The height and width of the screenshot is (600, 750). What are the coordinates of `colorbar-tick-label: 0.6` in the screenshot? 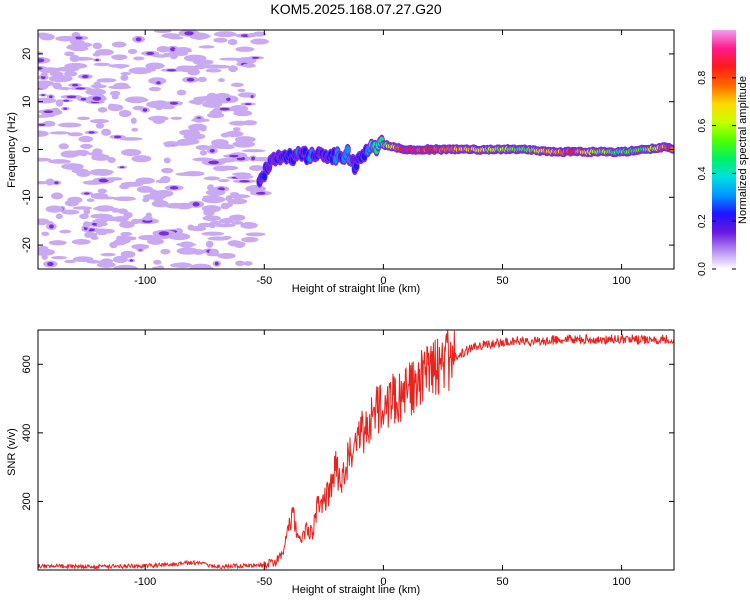 It's located at (702, 125).